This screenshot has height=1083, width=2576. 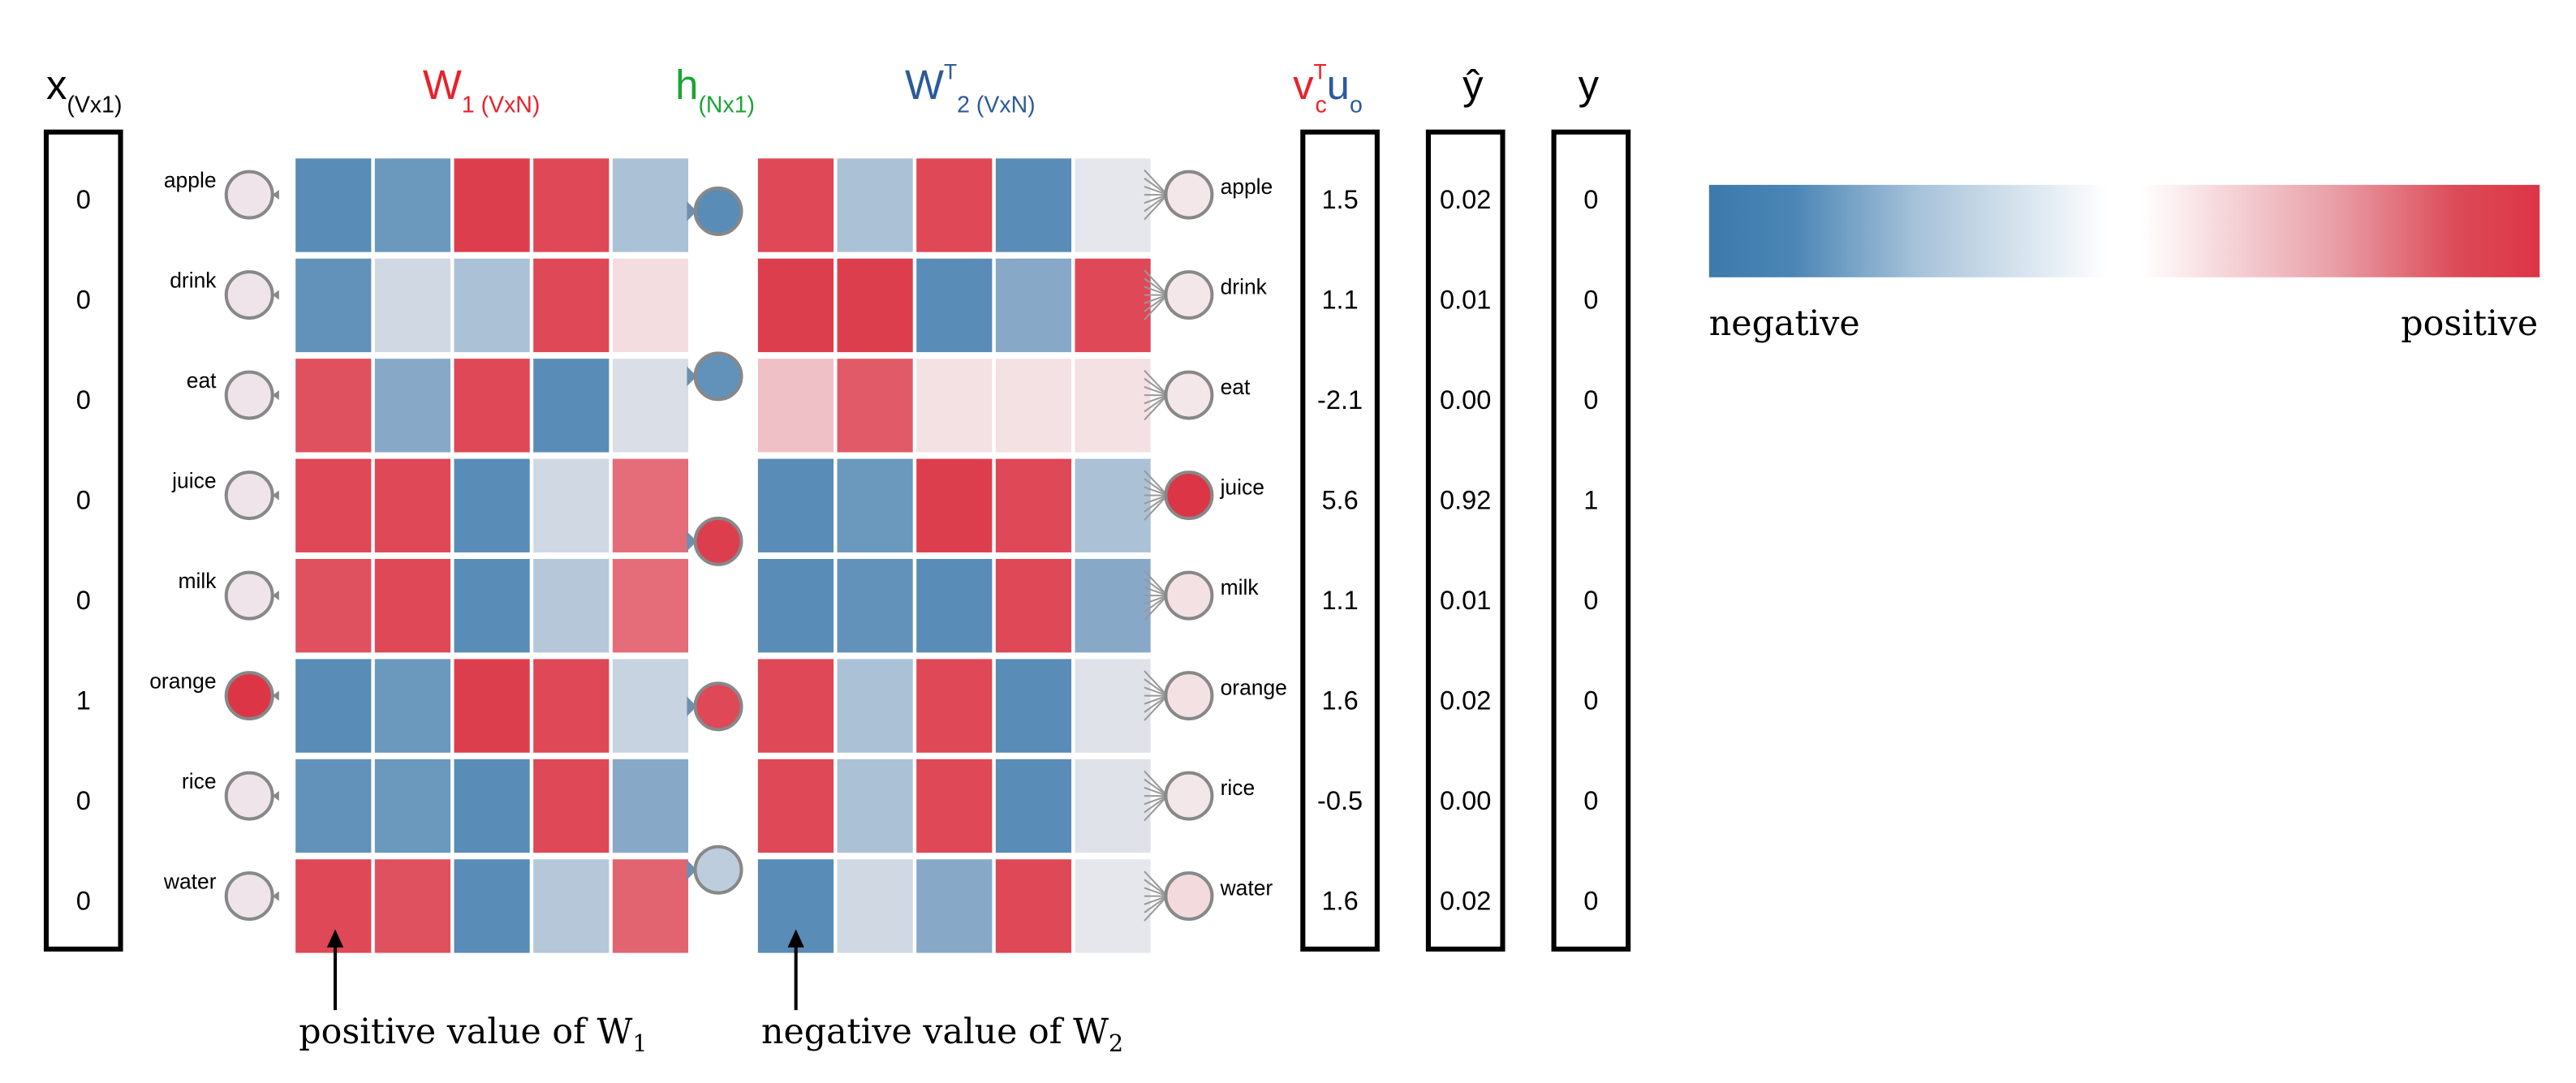 What do you see at coordinates (1236, 387) in the screenshot?
I see `output-word-label: eat` at bounding box center [1236, 387].